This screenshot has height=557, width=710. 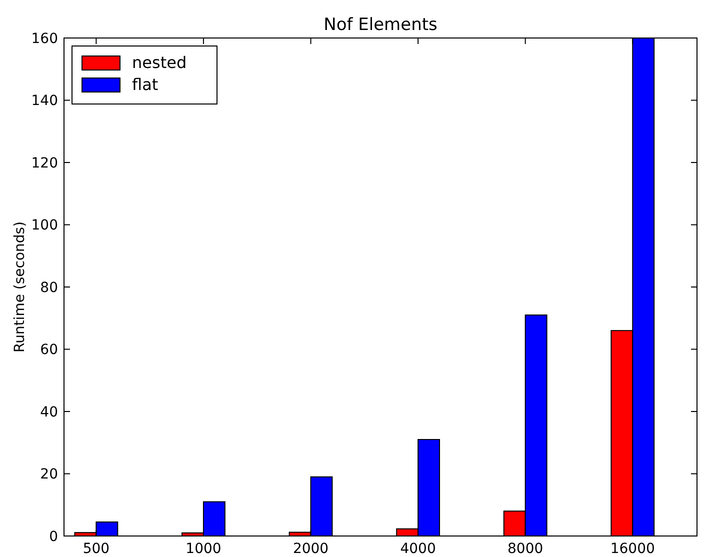 What do you see at coordinates (526, 549) in the screenshot?
I see `x-tick-label: 8000` at bounding box center [526, 549].